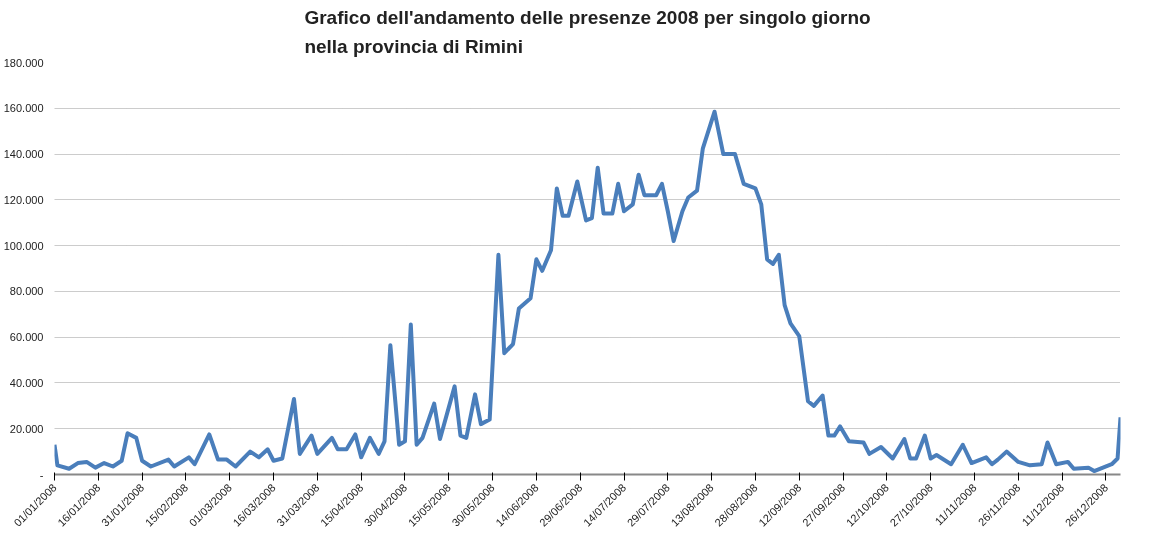  What do you see at coordinates (26, 428) in the screenshot?
I see `y-tick-label: 20.000` at bounding box center [26, 428].